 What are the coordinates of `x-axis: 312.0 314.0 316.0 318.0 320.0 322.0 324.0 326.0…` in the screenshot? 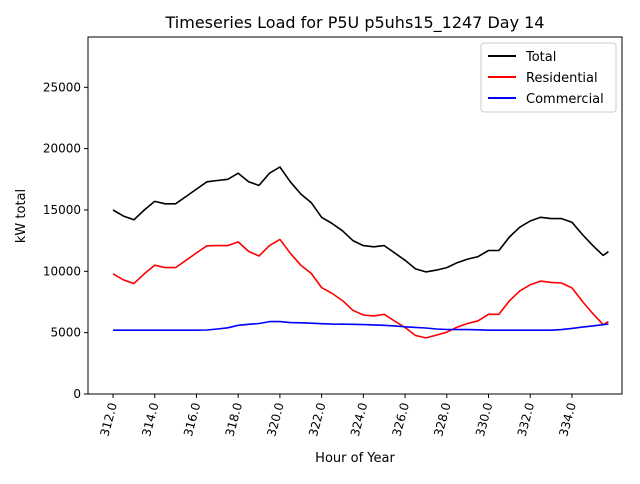 It's located at (338, 416).